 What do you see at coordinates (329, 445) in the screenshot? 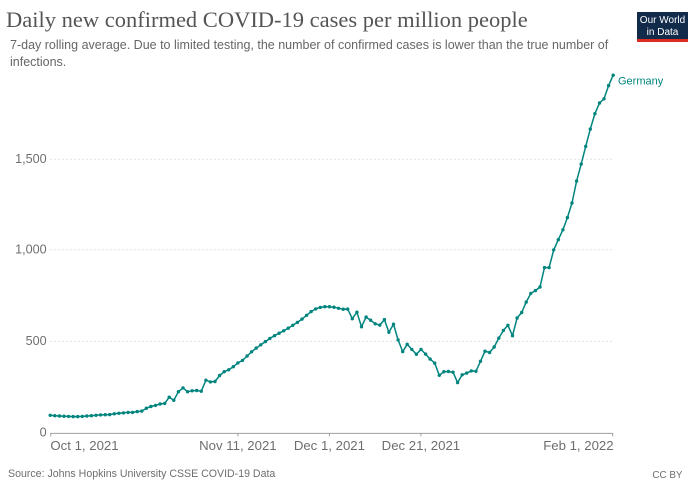
I see `svg-text: Dec 1, 2021` at bounding box center [329, 445].